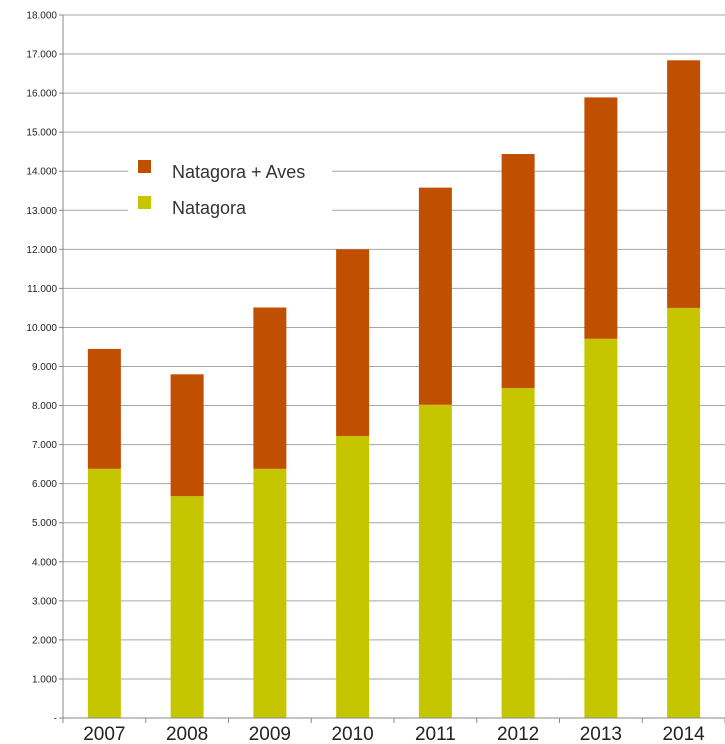 The width and height of the screenshot is (725, 744). Describe the element at coordinates (44, 640) in the screenshot. I see `y-tick-label: 2.000` at that location.